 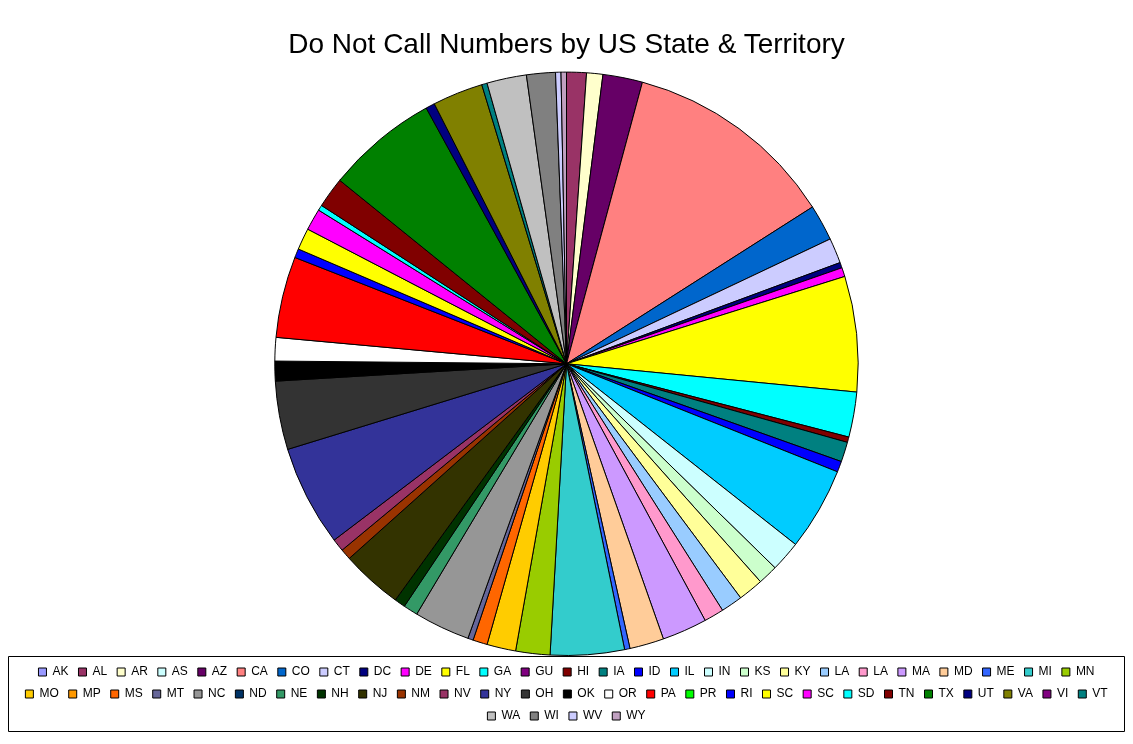 I want to click on legend-label: KS, so click(x=762, y=671).